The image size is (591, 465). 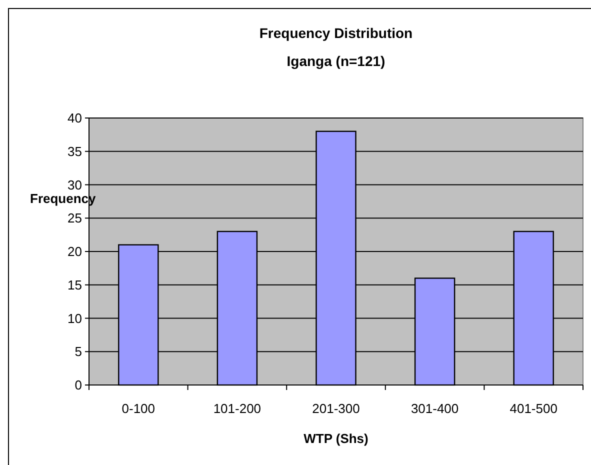 What do you see at coordinates (78, 385) in the screenshot?
I see `y-tick-label: 0` at bounding box center [78, 385].